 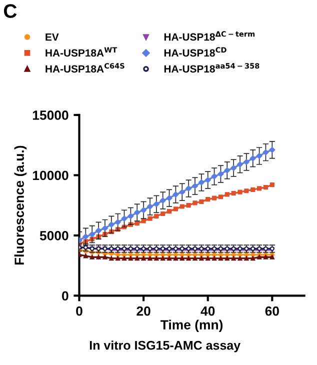 I want to click on y-tick-label: 15000, so click(x=50, y=115).